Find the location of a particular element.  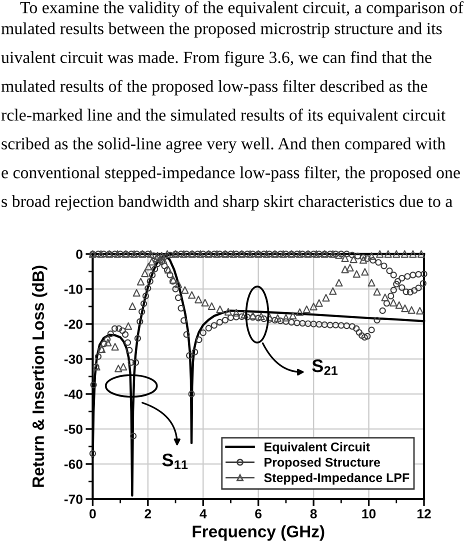

x-tick-label: 10 is located at coordinates (369, 513).